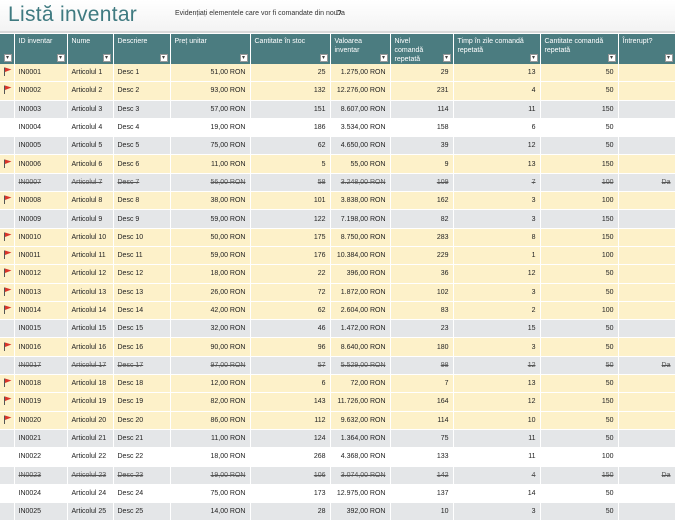 The width and height of the screenshot is (675, 521). I want to click on table-cell: 1, so click(497, 256).